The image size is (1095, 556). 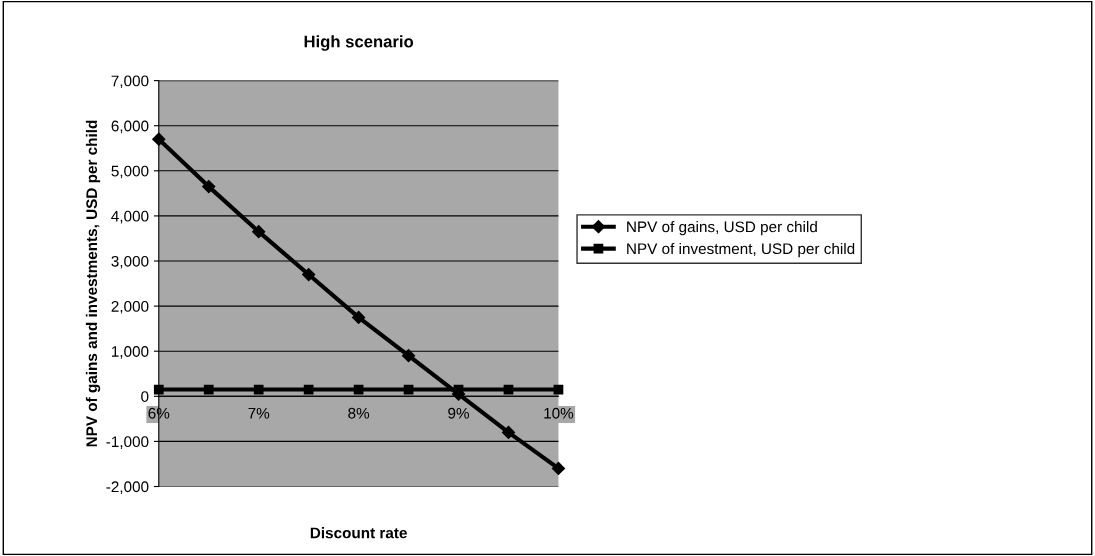 I want to click on y-tick-label: 6,000, so click(x=130, y=127).